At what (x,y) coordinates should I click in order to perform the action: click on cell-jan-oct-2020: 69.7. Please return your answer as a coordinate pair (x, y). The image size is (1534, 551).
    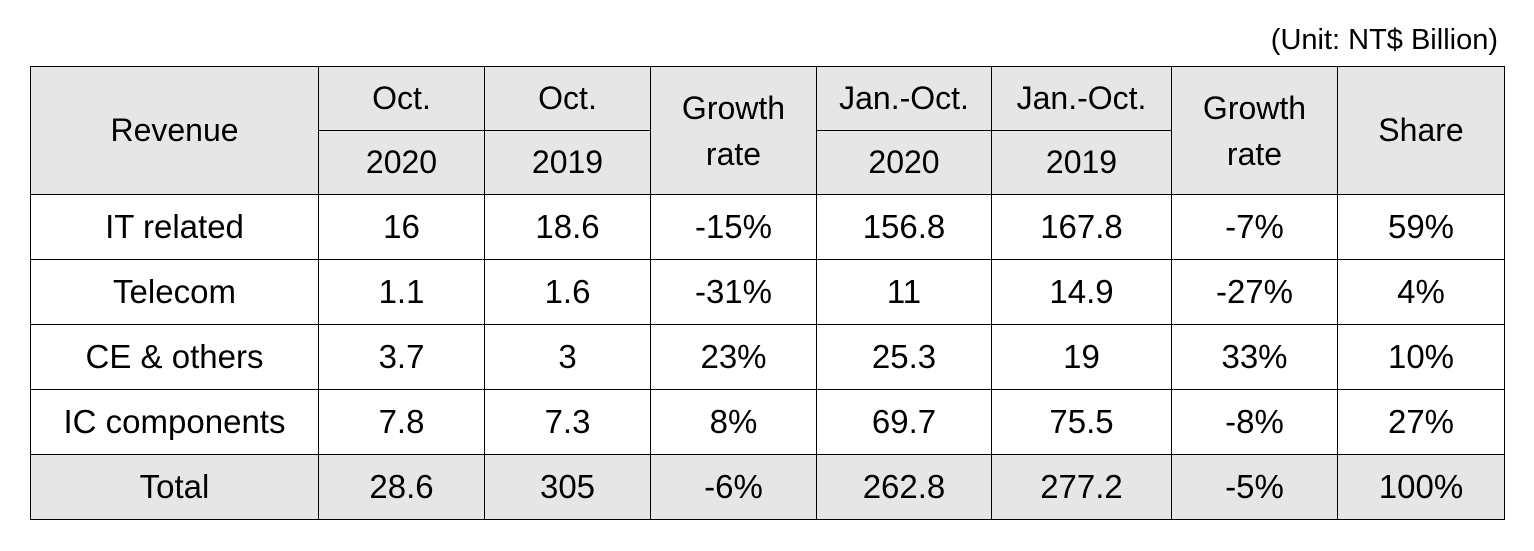
    Looking at the image, I should click on (904, 422).